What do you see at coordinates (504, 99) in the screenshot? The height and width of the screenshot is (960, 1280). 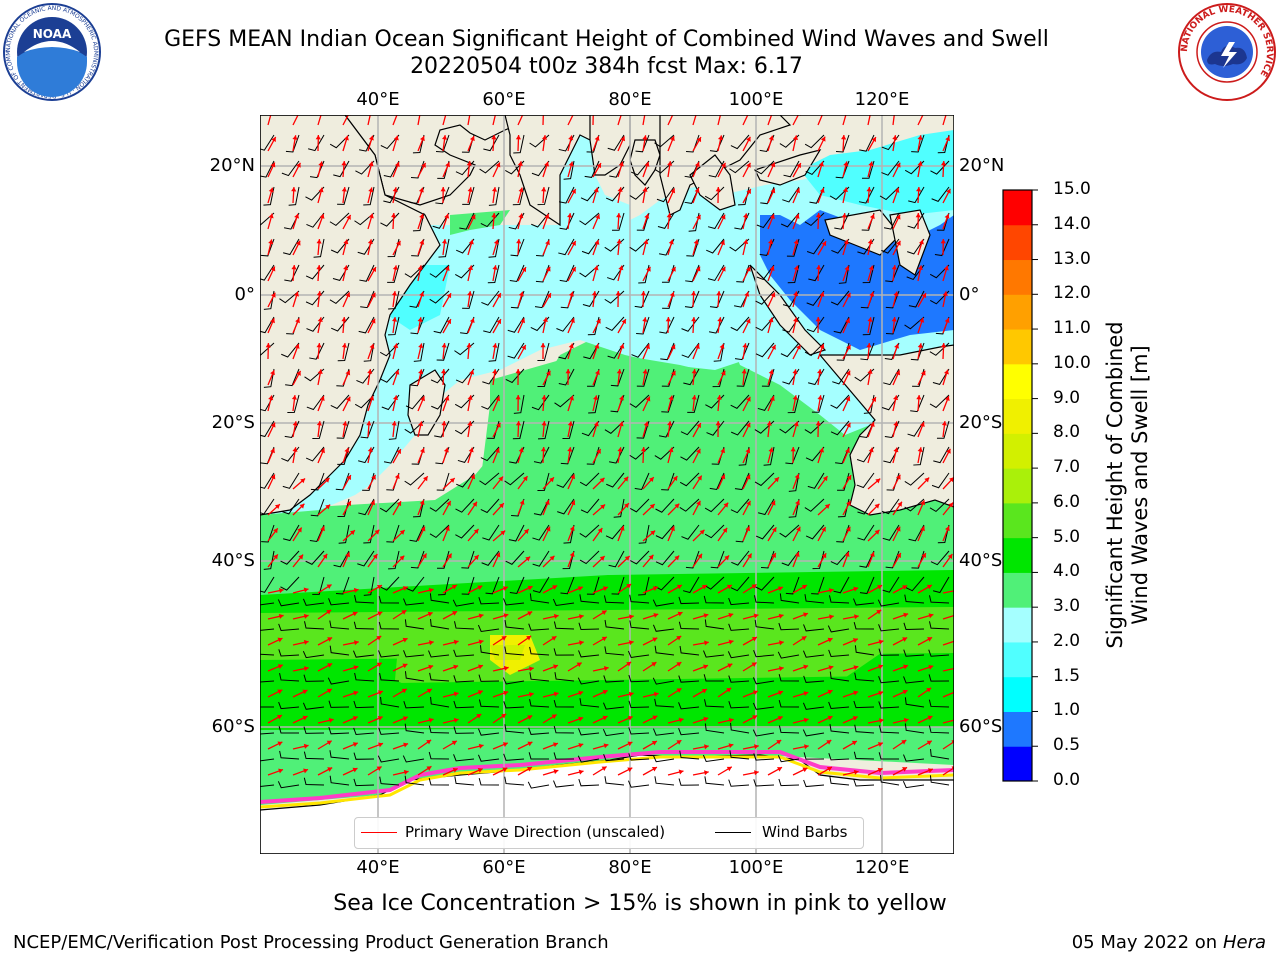 I see `lon-tick-label-top: 60°E` at bounding box center [504, 99].